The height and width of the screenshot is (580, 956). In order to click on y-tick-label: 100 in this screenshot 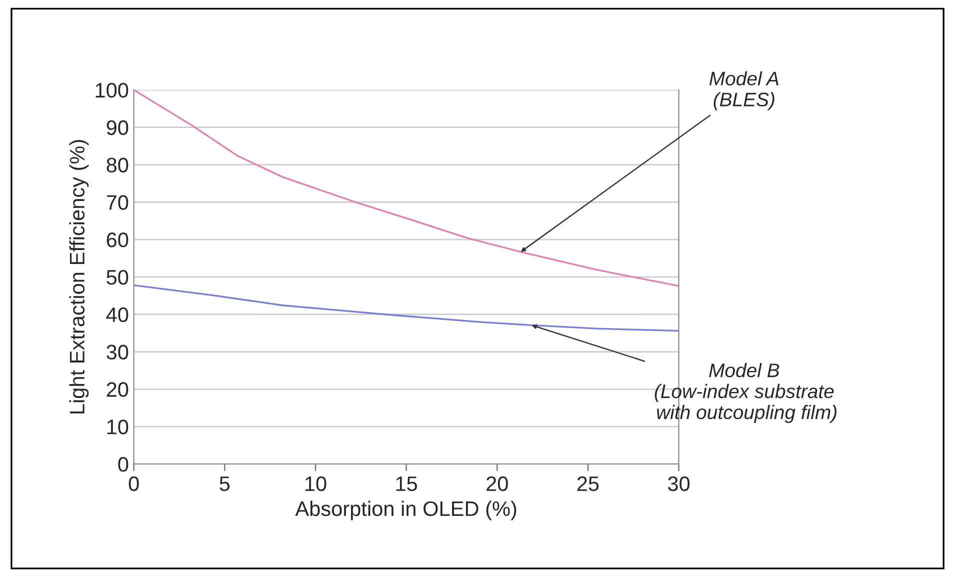, I will do `click(112, 90)`.